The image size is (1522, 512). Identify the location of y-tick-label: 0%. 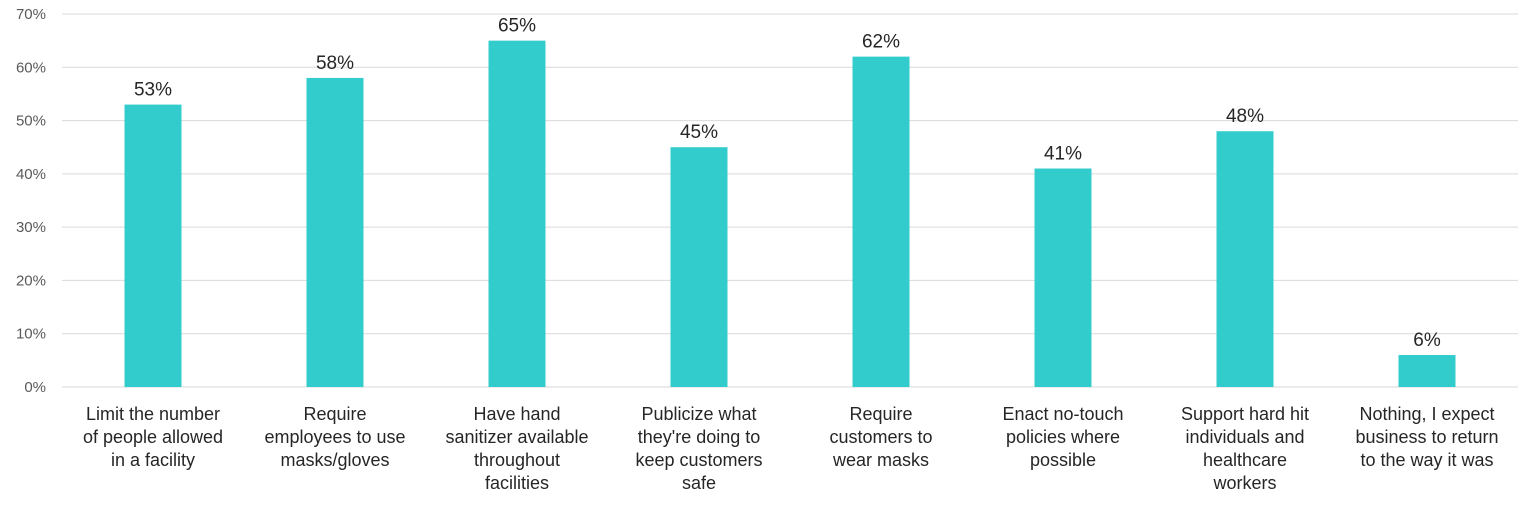
(35, 387).